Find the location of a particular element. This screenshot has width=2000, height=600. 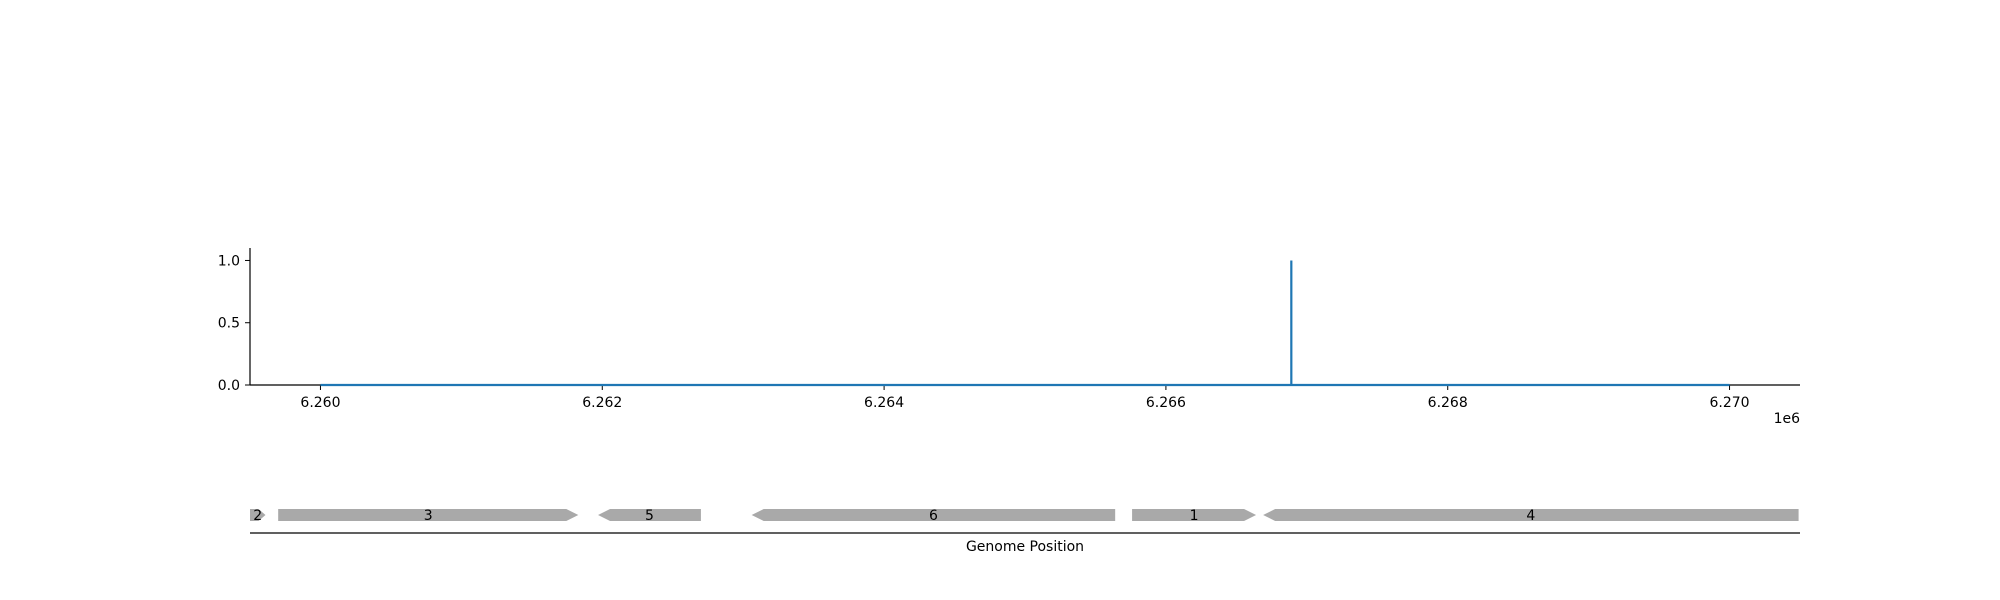

x-tick-label: 6.264 is located at coordinates (884, 403).